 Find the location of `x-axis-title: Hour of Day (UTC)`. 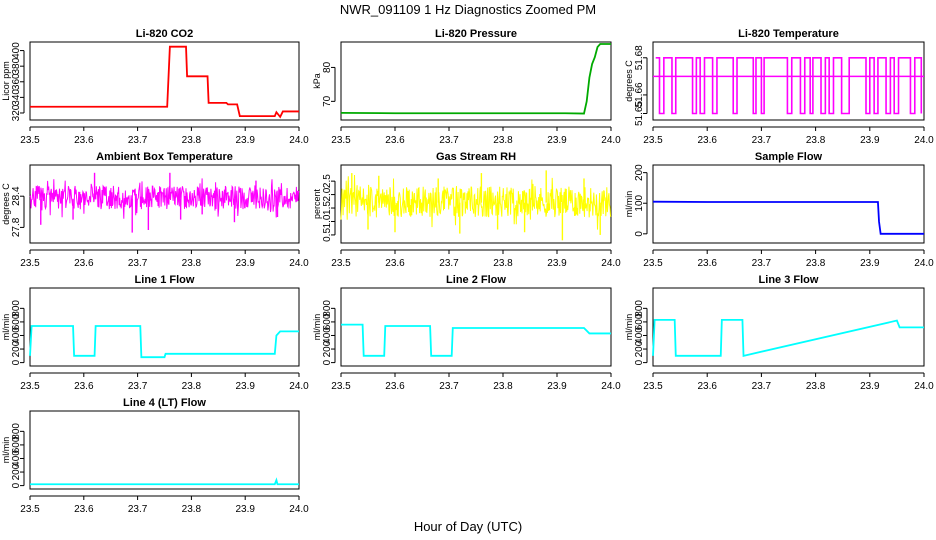

x-axis-title: Hour of Day (UTC) is located at coordinates (468, 526).